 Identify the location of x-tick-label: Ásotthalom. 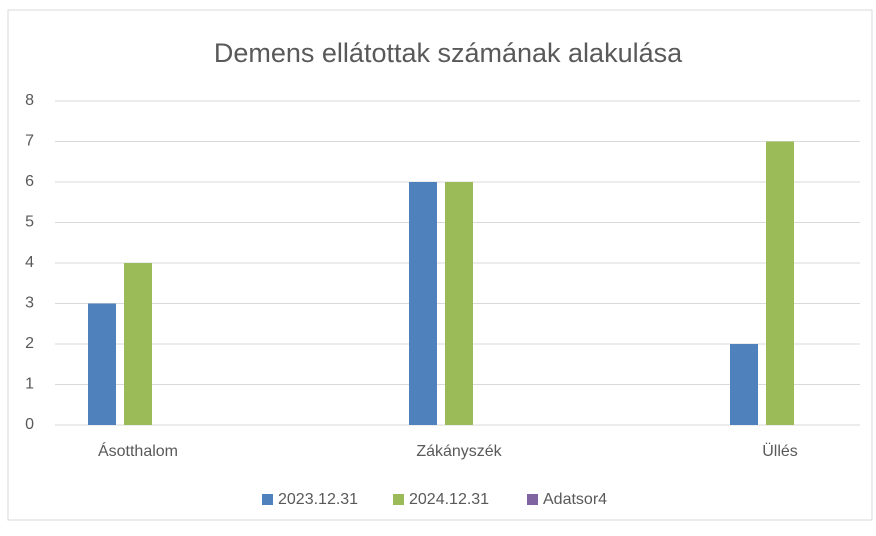
(138, 450).